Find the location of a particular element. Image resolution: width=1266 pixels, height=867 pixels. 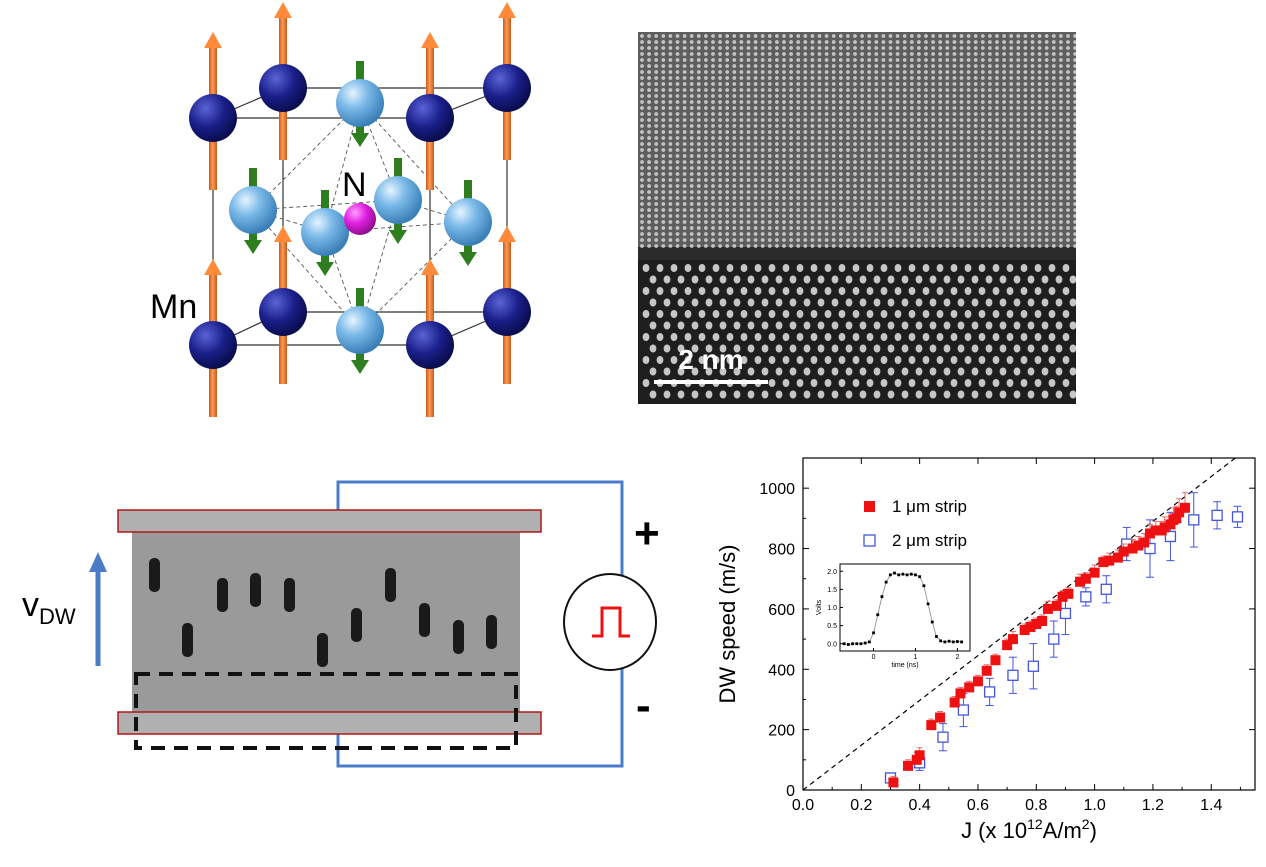

pulse-icon is located at coordinates (611, 622).